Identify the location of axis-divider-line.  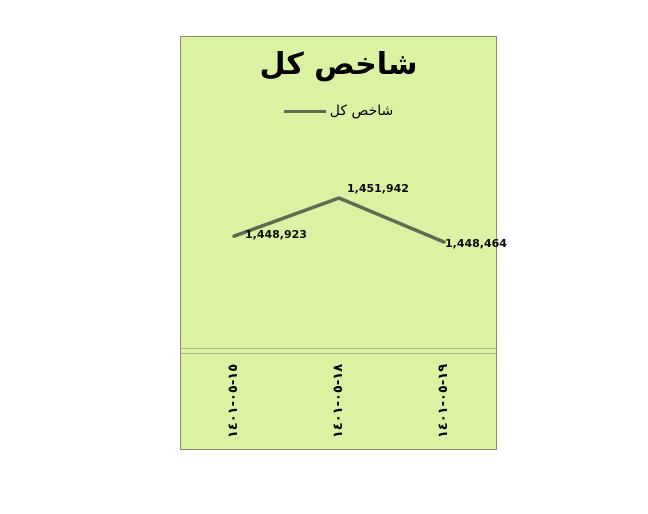
(338, 348).